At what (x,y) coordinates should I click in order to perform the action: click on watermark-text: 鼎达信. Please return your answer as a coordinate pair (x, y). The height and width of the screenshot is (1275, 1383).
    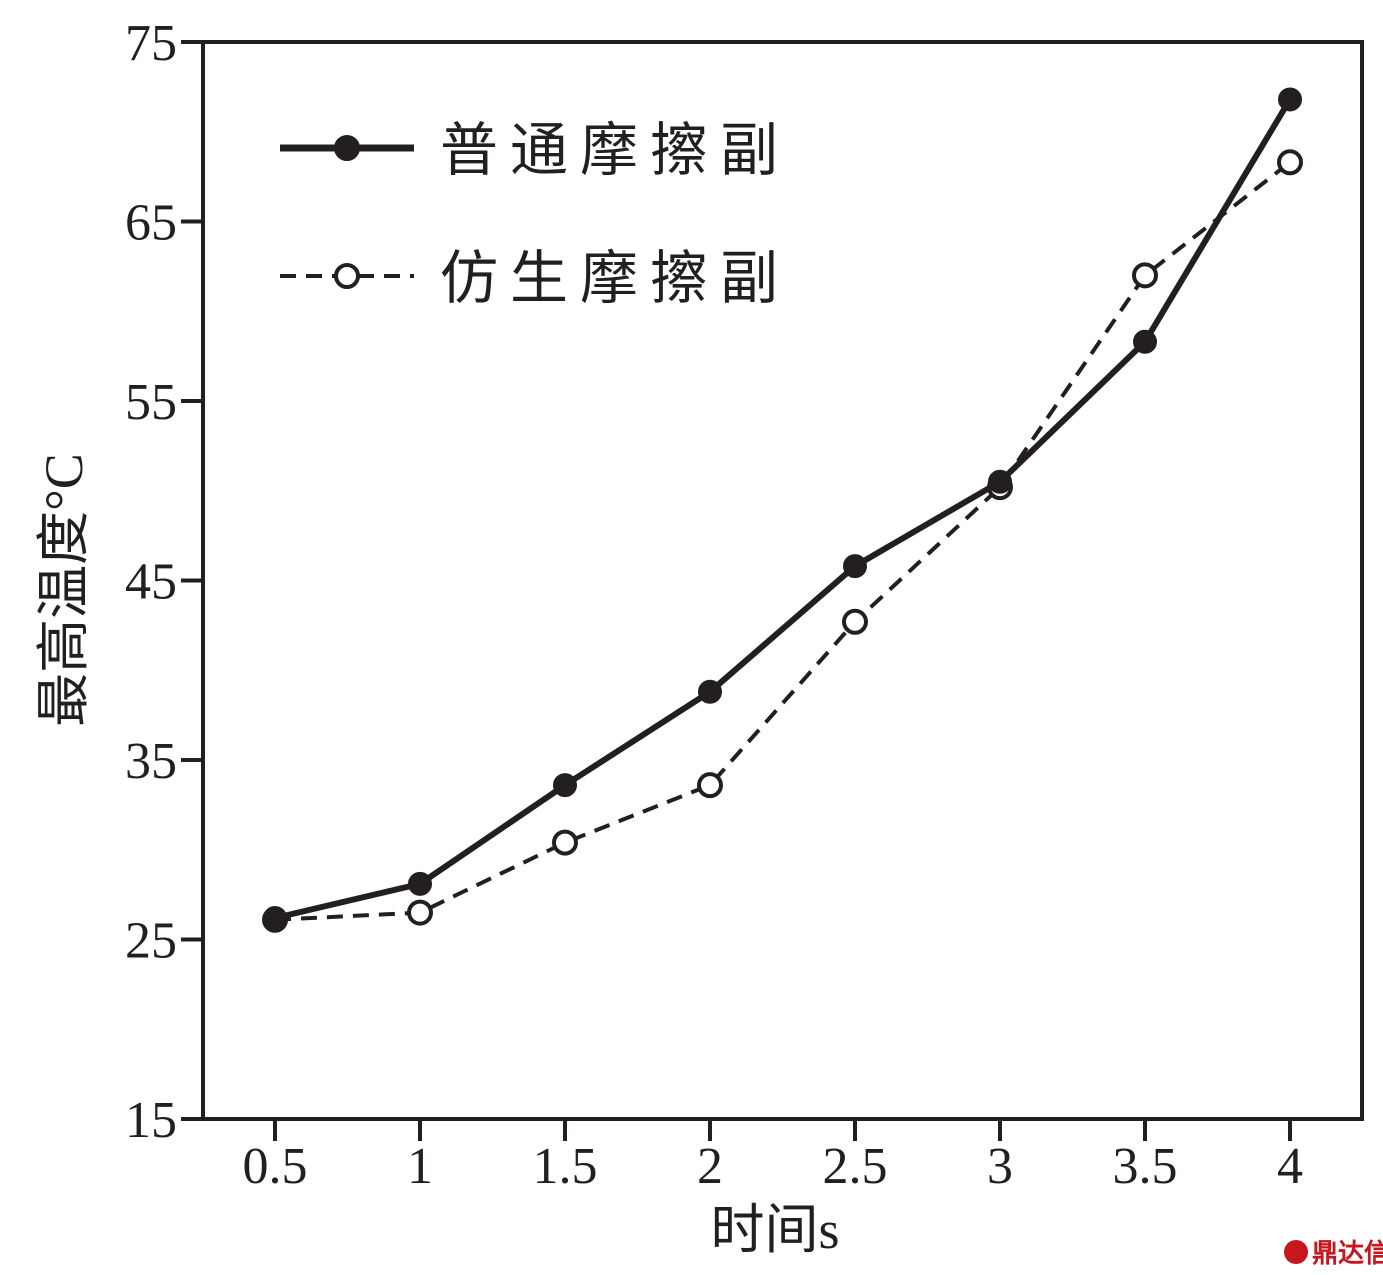
    Looking at the image, I should click on (1347, 1254).